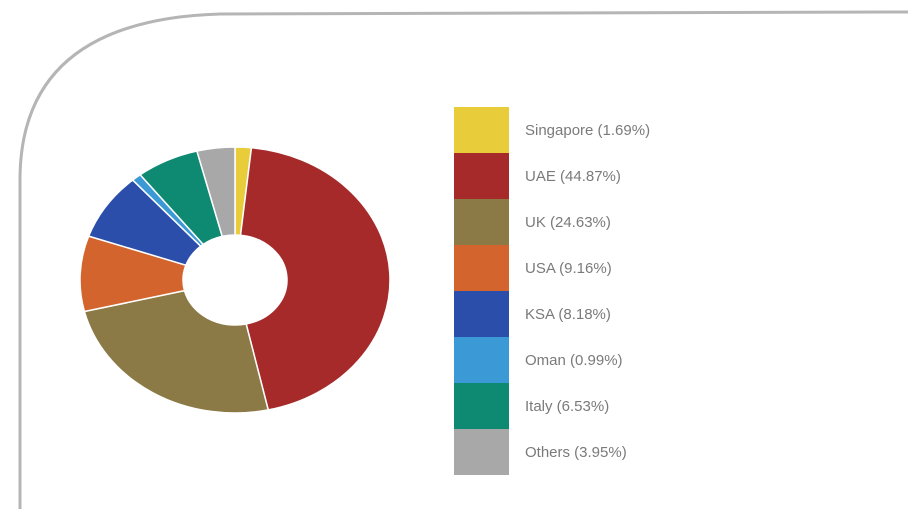  What do you see at coordinates (619, 268) in the screenshot?
I see `legend-item: USA (9.16%)` at bounding box center [619, 268].